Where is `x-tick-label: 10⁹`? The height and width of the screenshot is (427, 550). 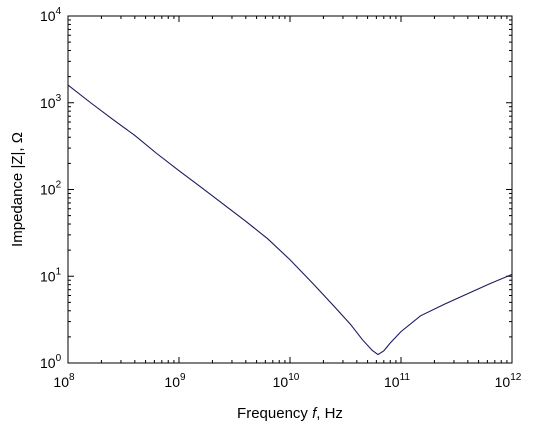 x-tick-label: 10⁹ is located at coordinates (175, 381).